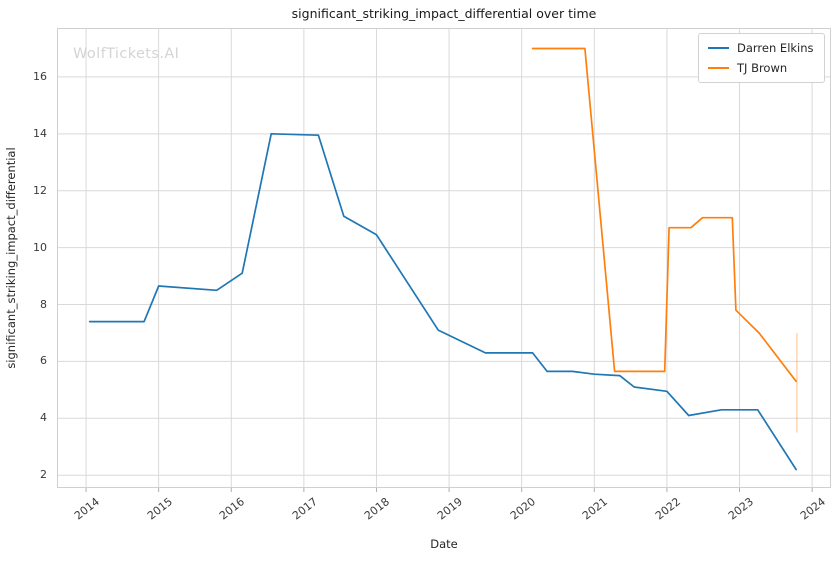 The width and height of the screenshot is (840, 561). Describe the element at coordinates (40, 247) in the screenshot. I see `y-tick-label: 10` at that location.